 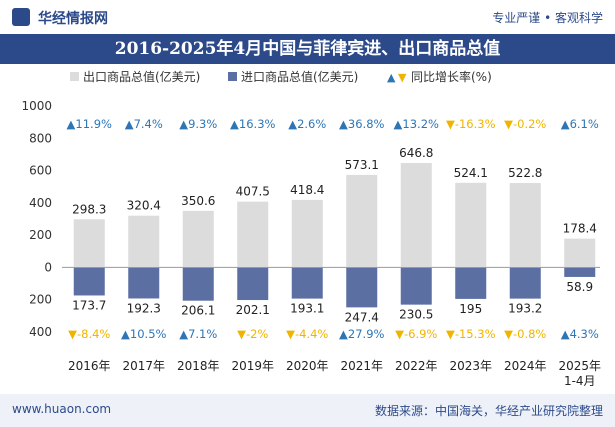 I want to click on export-growth-label: ▲13.2%, so click(x=416, y=124).